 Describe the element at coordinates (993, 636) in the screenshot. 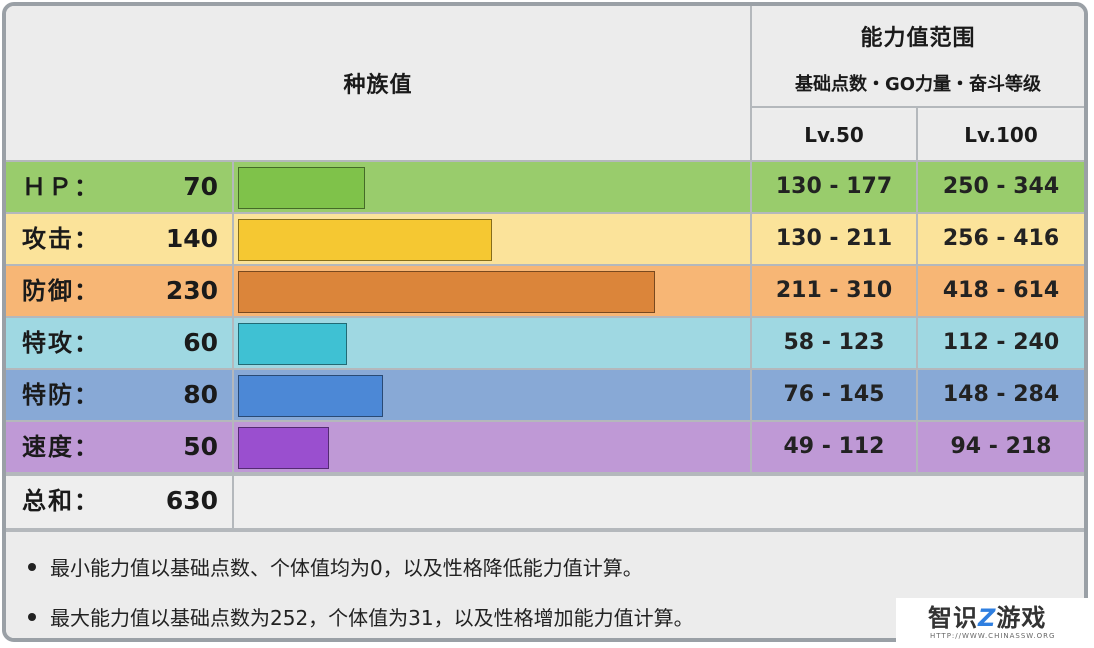

I see `watermark-url: HTTP://WWW.CHINASSW.ORG` at that location.